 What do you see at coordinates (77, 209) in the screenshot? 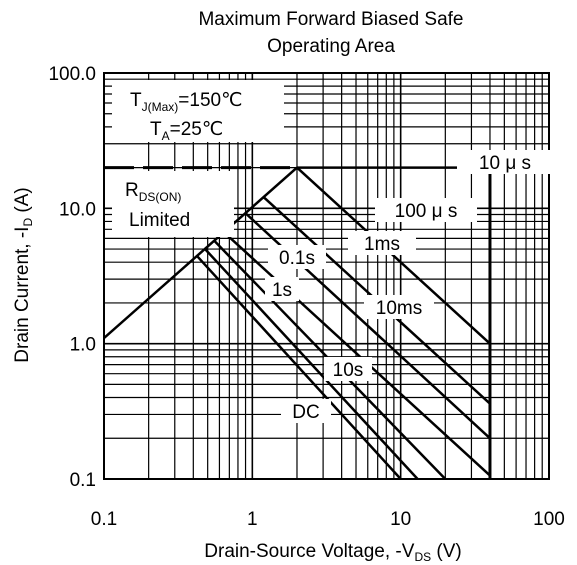
I see `y-tick-label: 10.0` at bounding box center [77, 209].